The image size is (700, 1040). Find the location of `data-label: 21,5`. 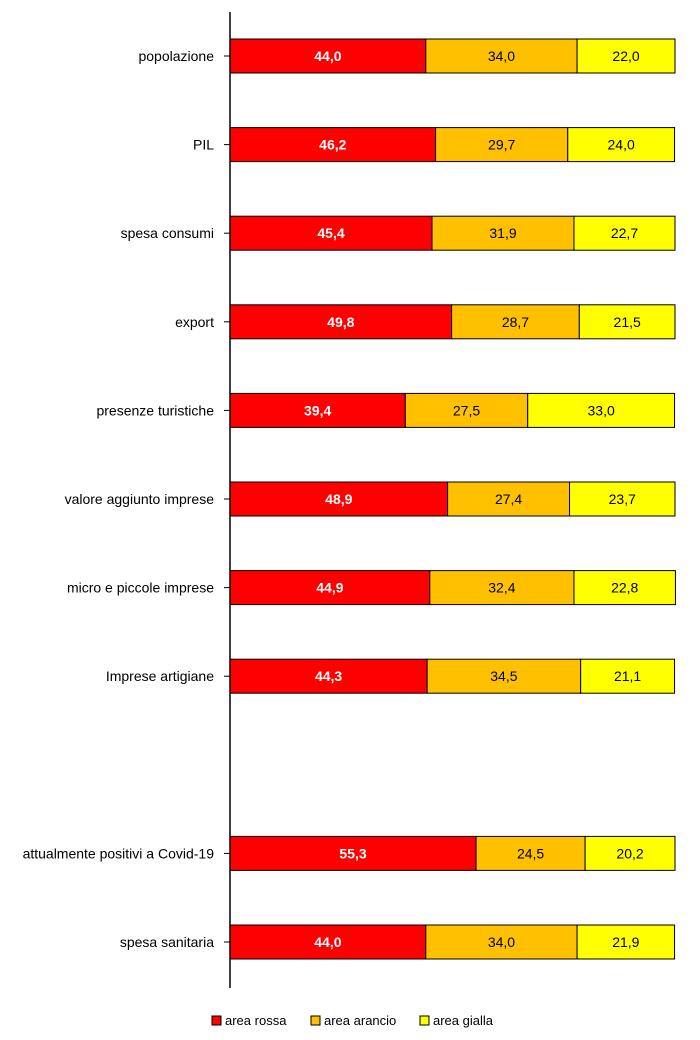

data-label: 21,5 is located at coordinates (627, 322).